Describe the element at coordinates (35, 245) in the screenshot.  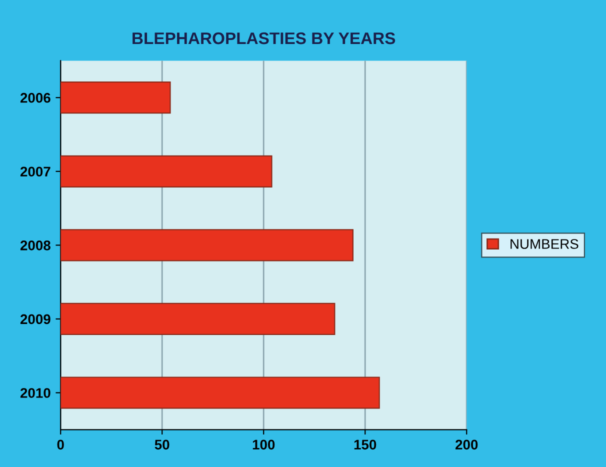
I see `y-tick-label: 2008` at that location.